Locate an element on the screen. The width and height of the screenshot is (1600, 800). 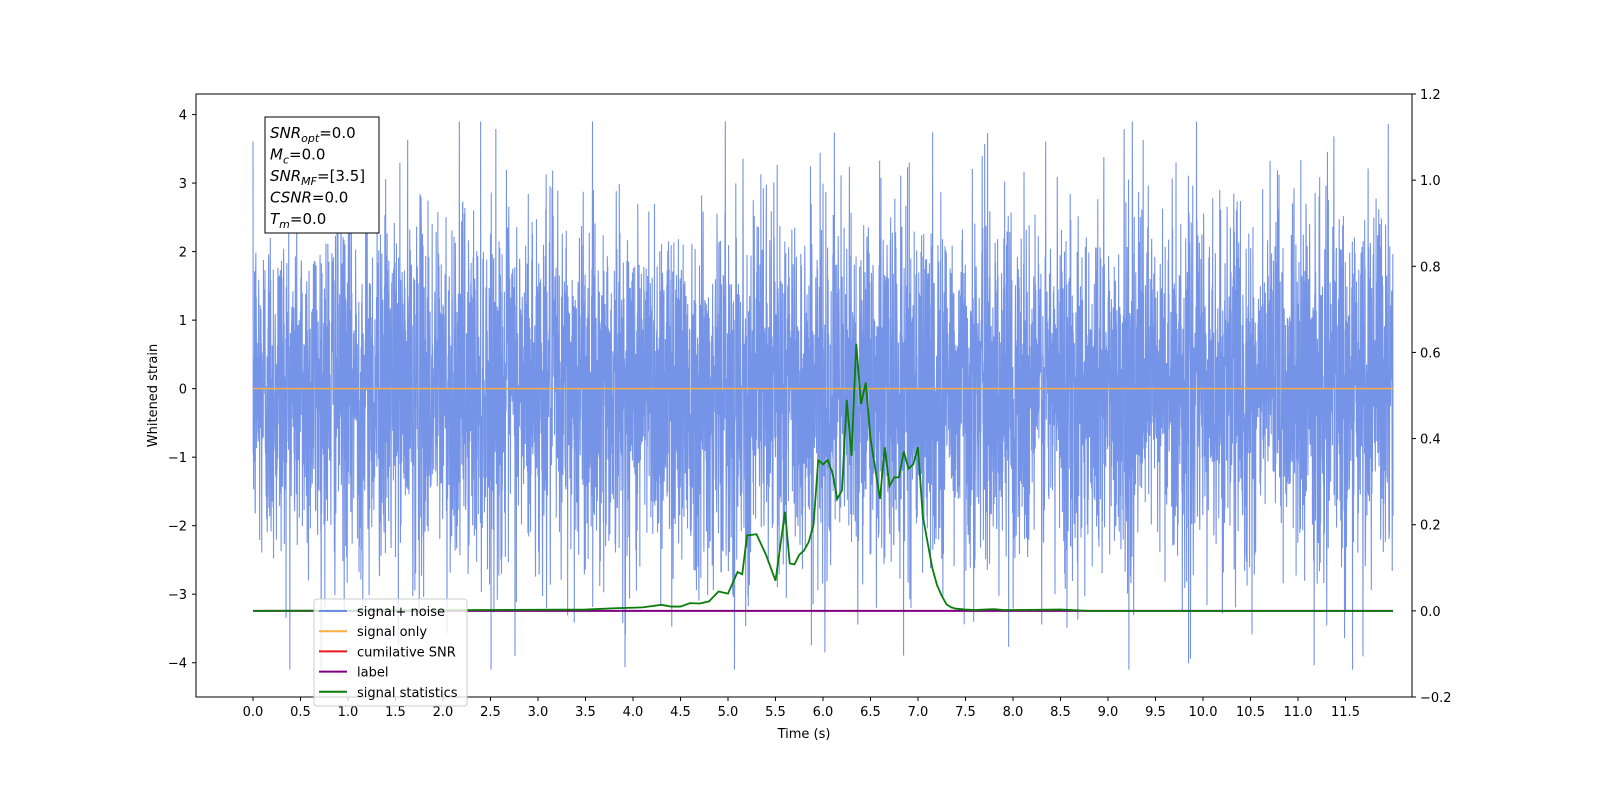
legend-entry-label: cumilative SNR is located at coordinates (406, 652).